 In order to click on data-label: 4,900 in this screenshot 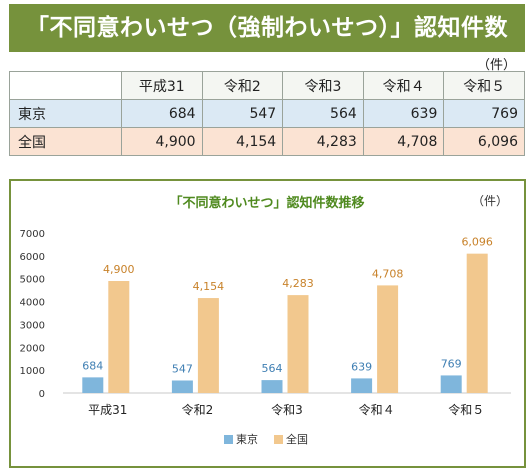, I will do `click(119, 269)`.